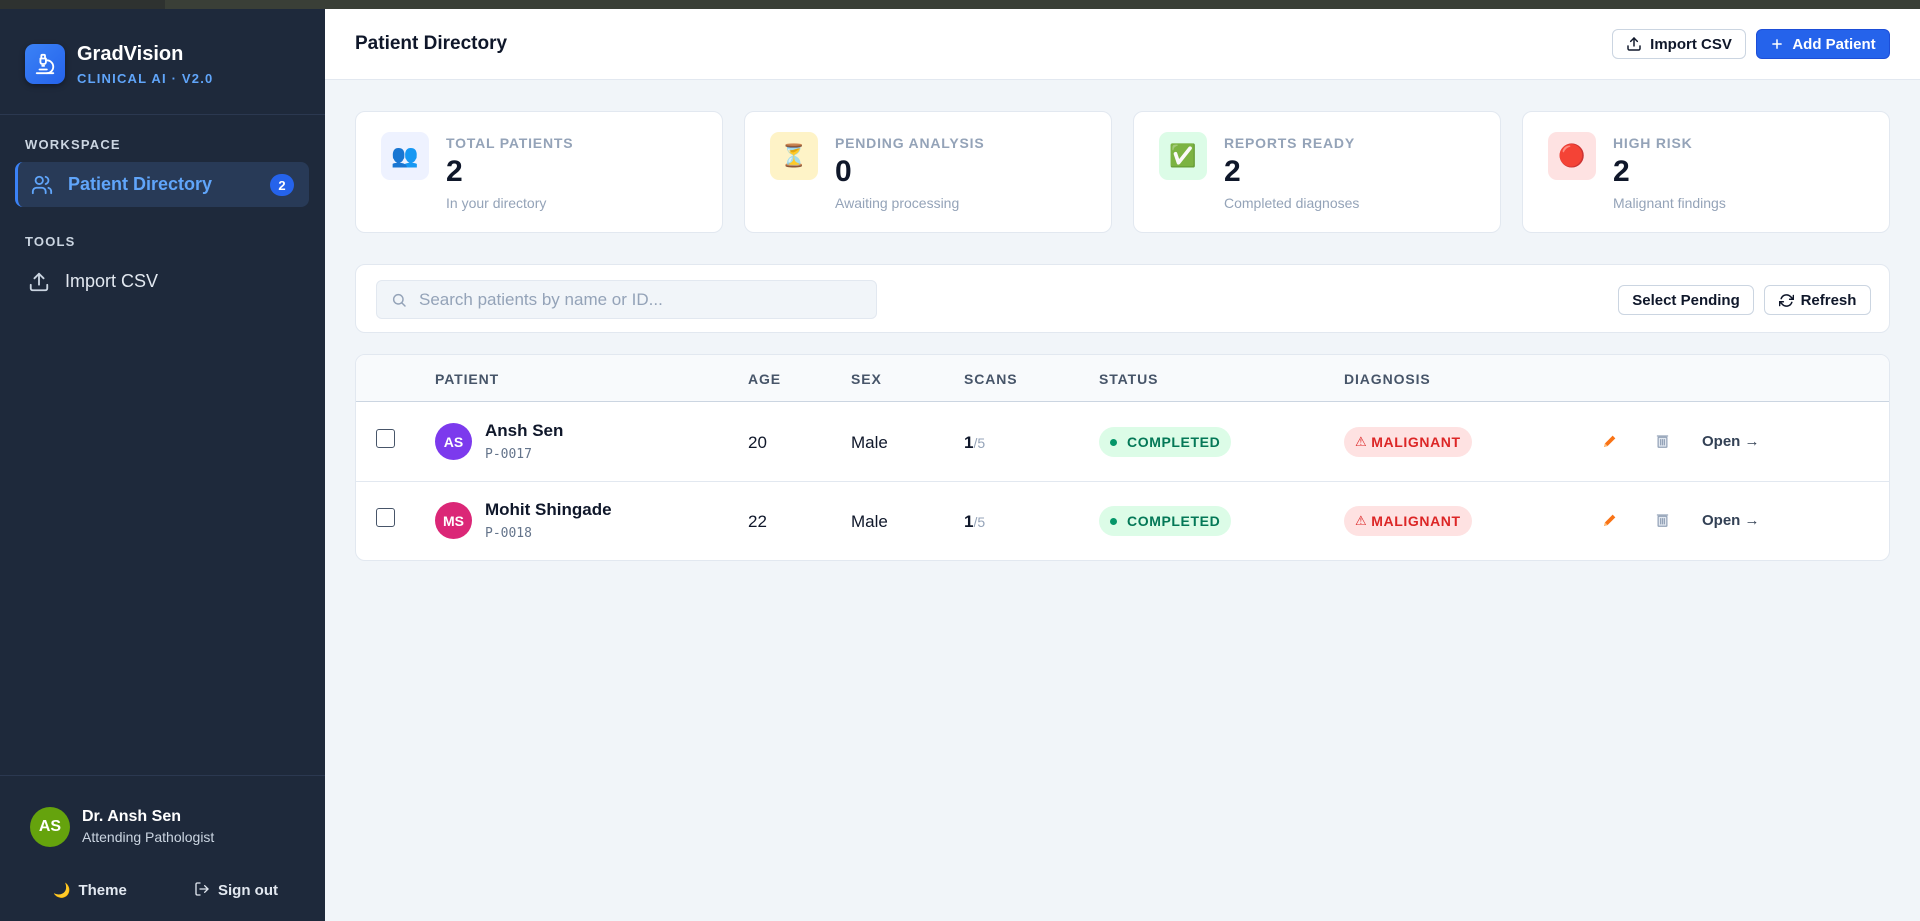  What do you see at coordinates (510, 143) in the screenshot?
I see `stat-label: TOTAL PATIENTS` at bounding box center [510, 143].